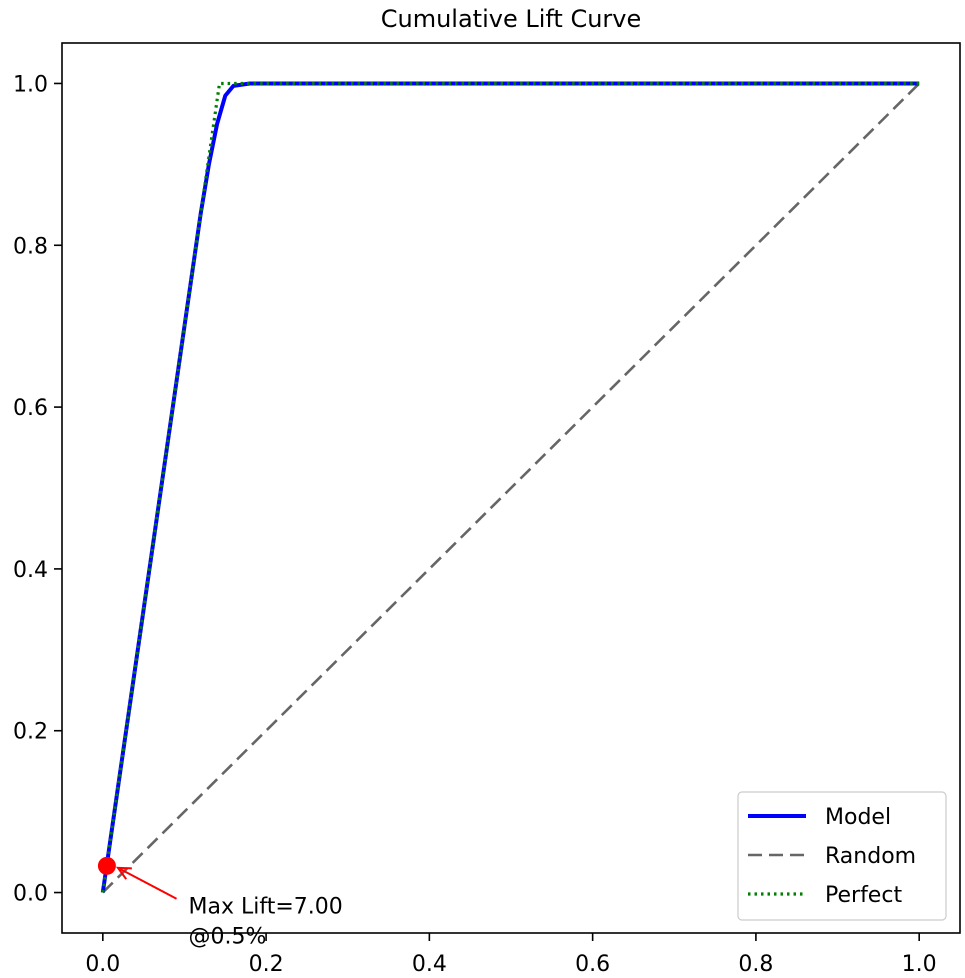  Describe the element at coordinates (592, 964) in the screenshot. I see `x-tick-label: 0.6` at that location.